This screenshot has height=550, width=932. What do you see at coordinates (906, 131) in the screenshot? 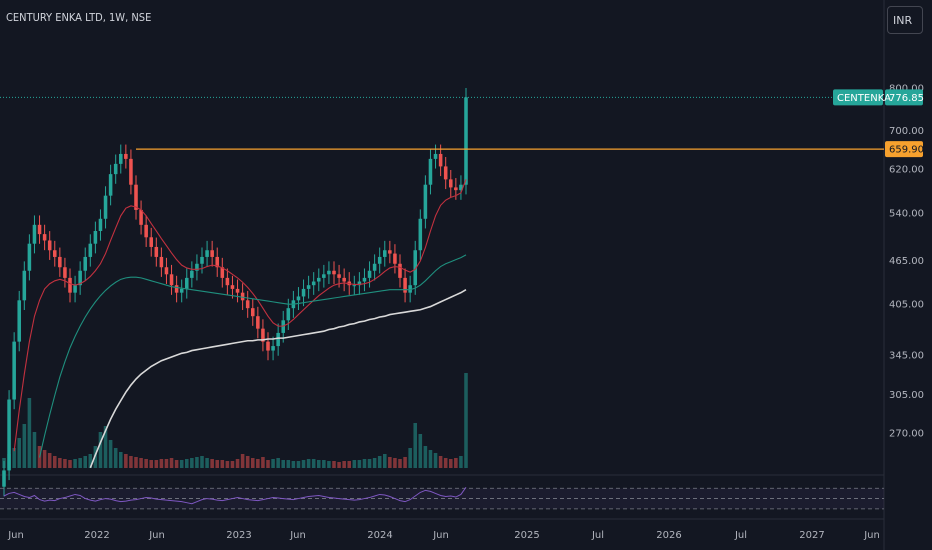
I see `price-tick-label: 700.00` at bounding box center [906, 131].